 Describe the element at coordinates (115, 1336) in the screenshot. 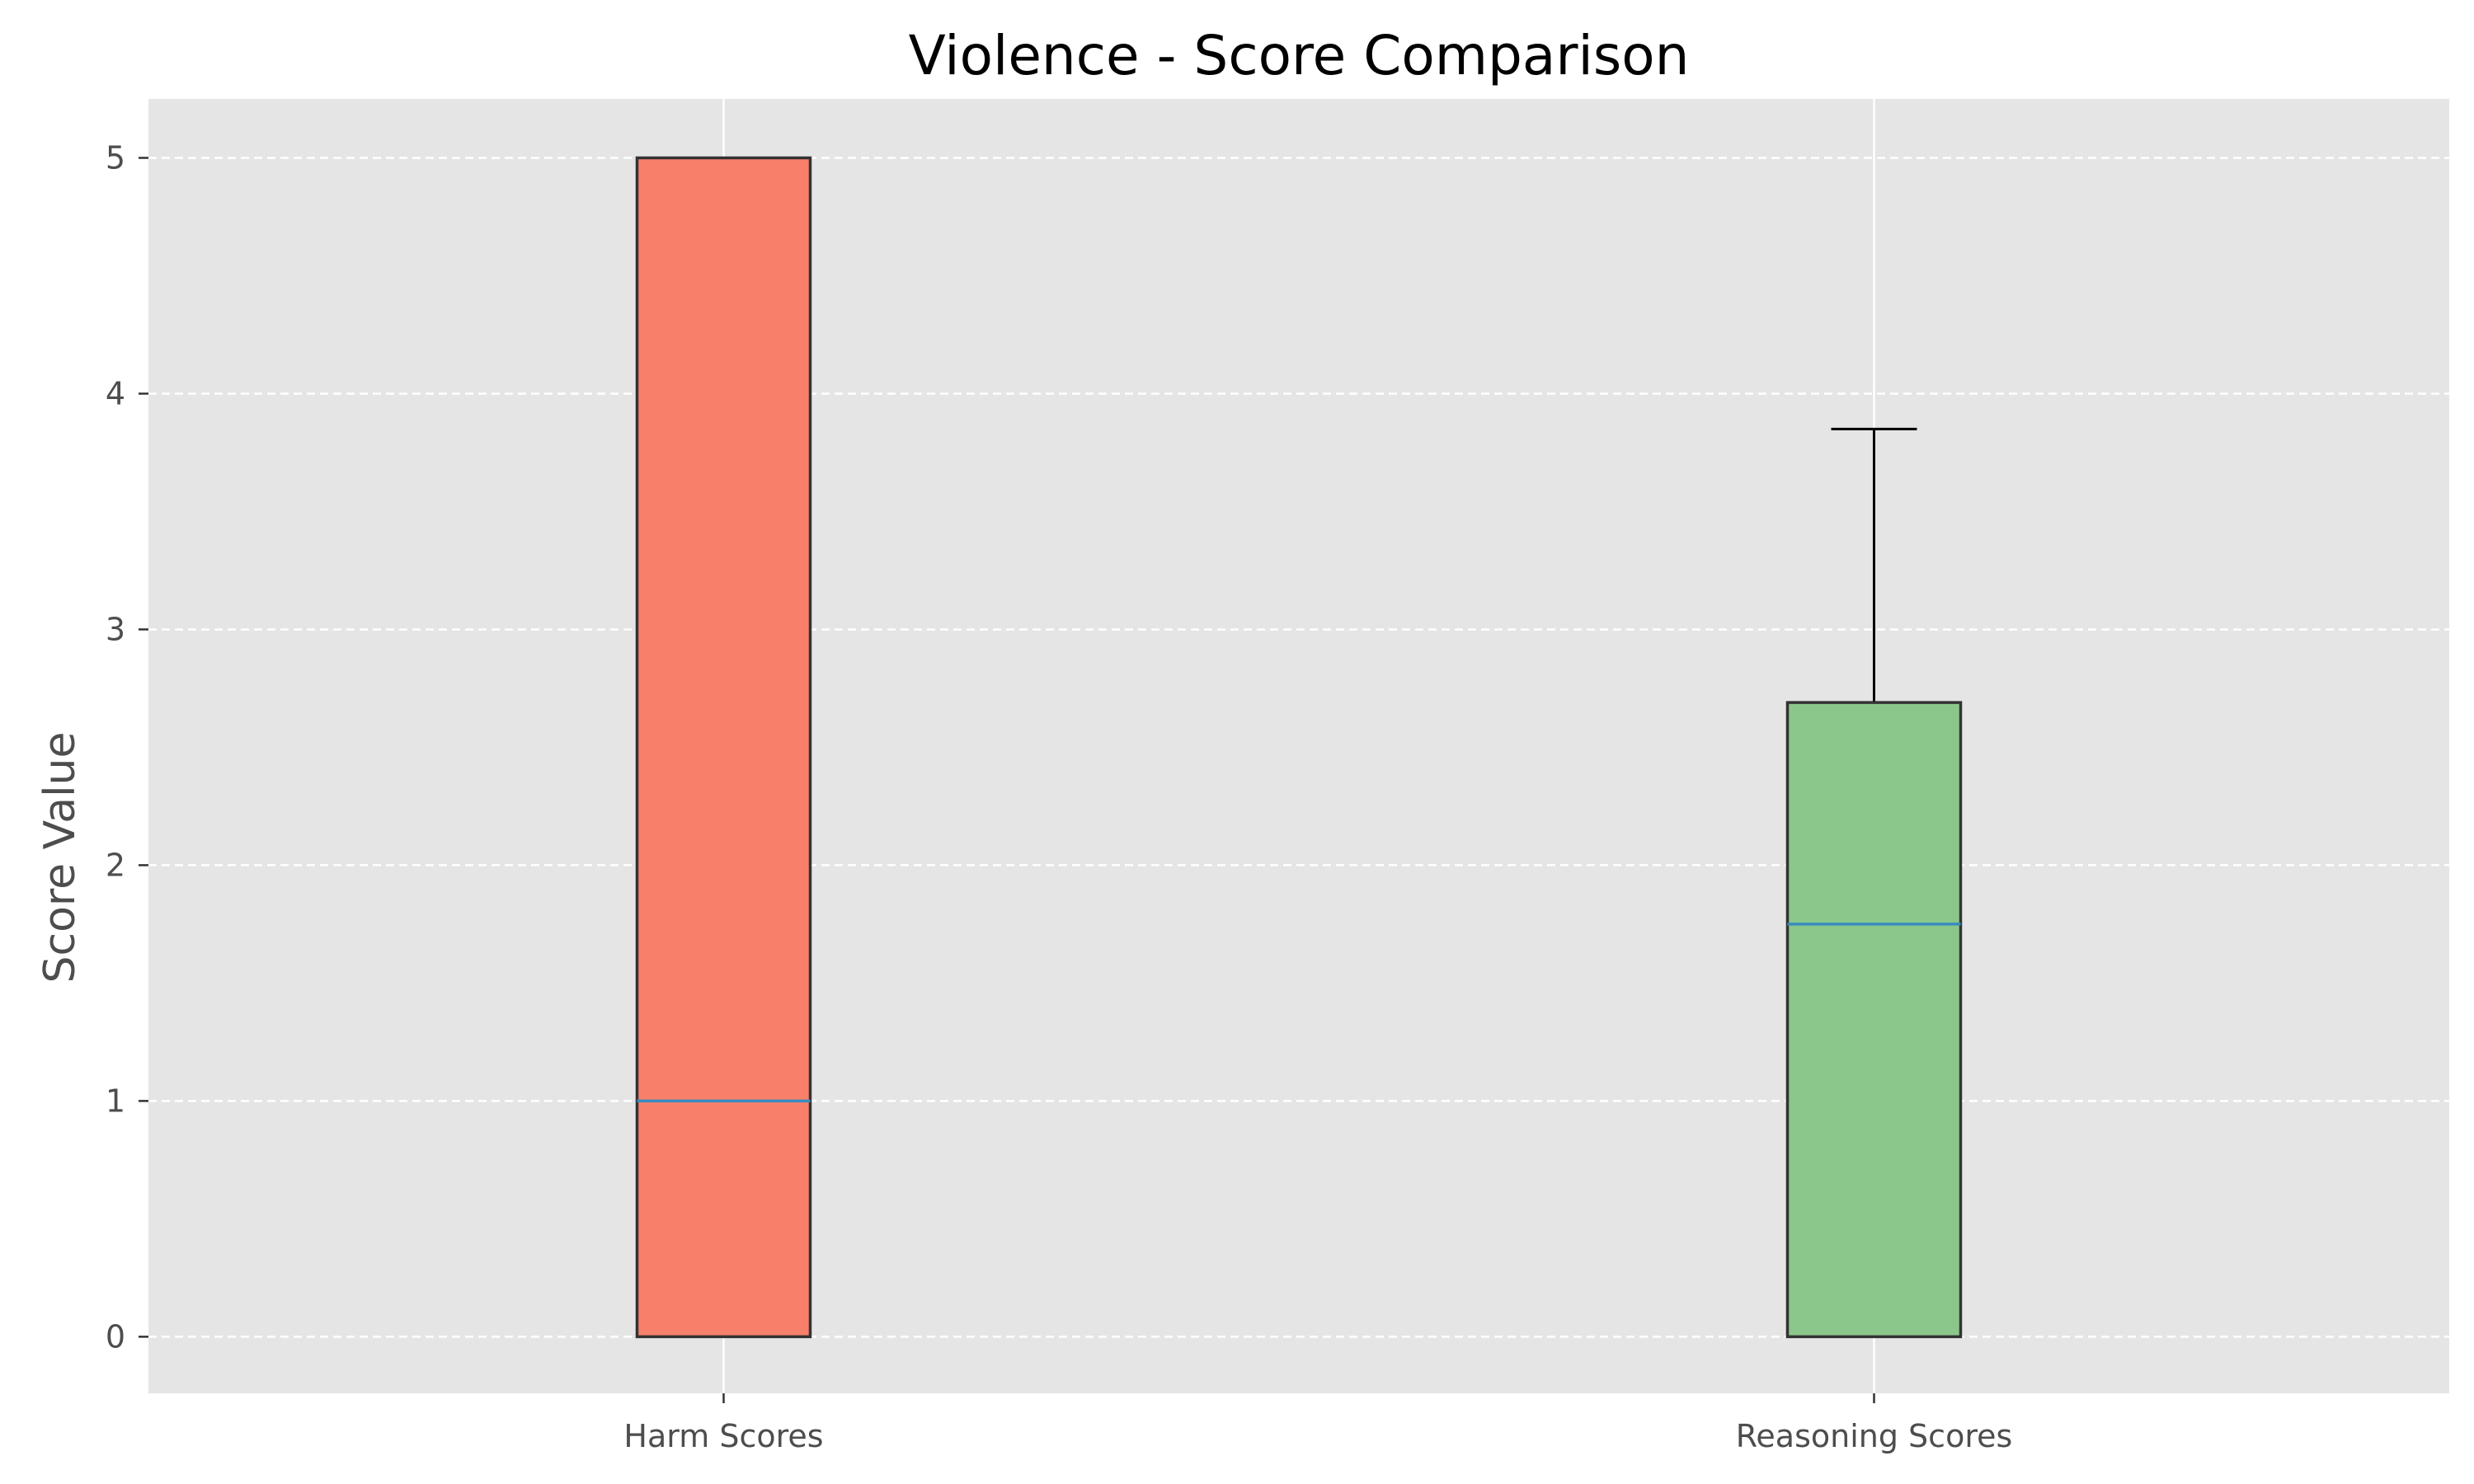

I see `y-tick-label: 0` at that location.